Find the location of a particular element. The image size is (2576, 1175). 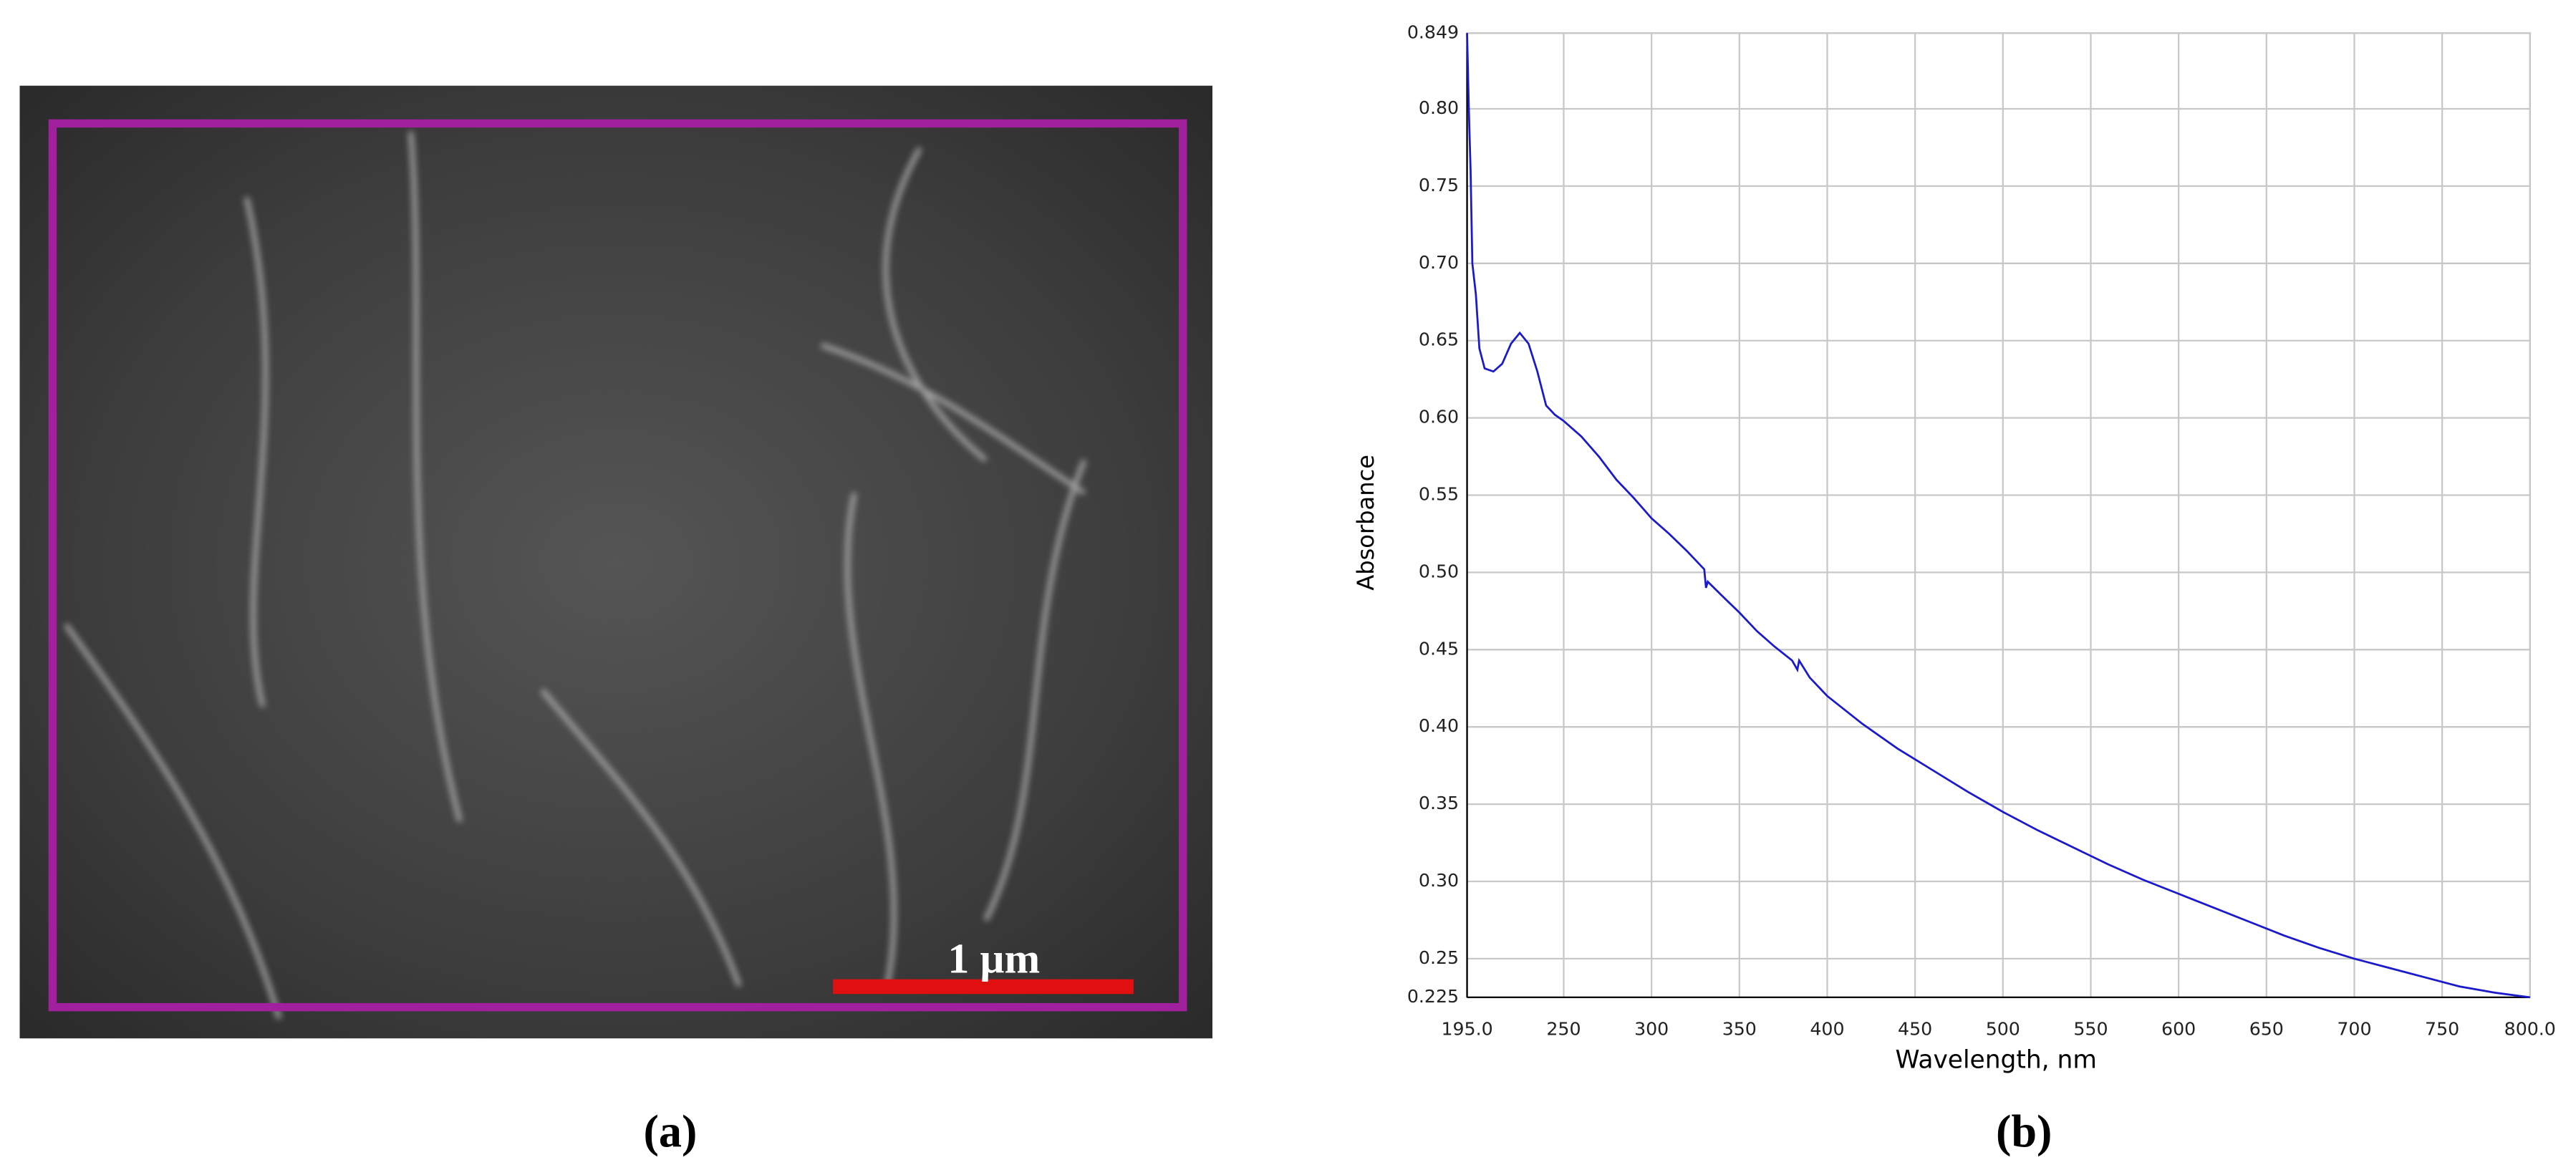

y-tick-label: 0.25 is located at coordinates (1439, 957).